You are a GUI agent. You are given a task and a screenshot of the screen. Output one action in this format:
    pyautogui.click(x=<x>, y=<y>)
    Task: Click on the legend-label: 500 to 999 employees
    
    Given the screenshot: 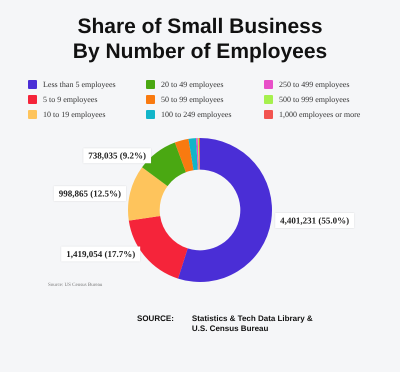 What is the action you would take?
    pyautogui.click(x=314, y=99)
    